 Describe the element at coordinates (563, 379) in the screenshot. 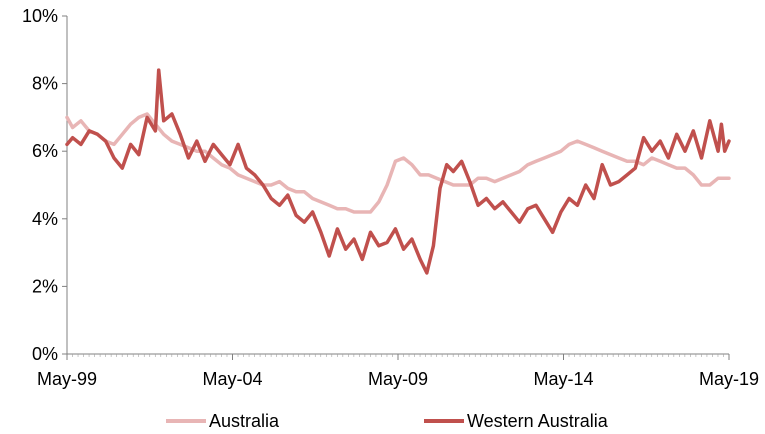

I see `x-tick-label: May-14` at that location.